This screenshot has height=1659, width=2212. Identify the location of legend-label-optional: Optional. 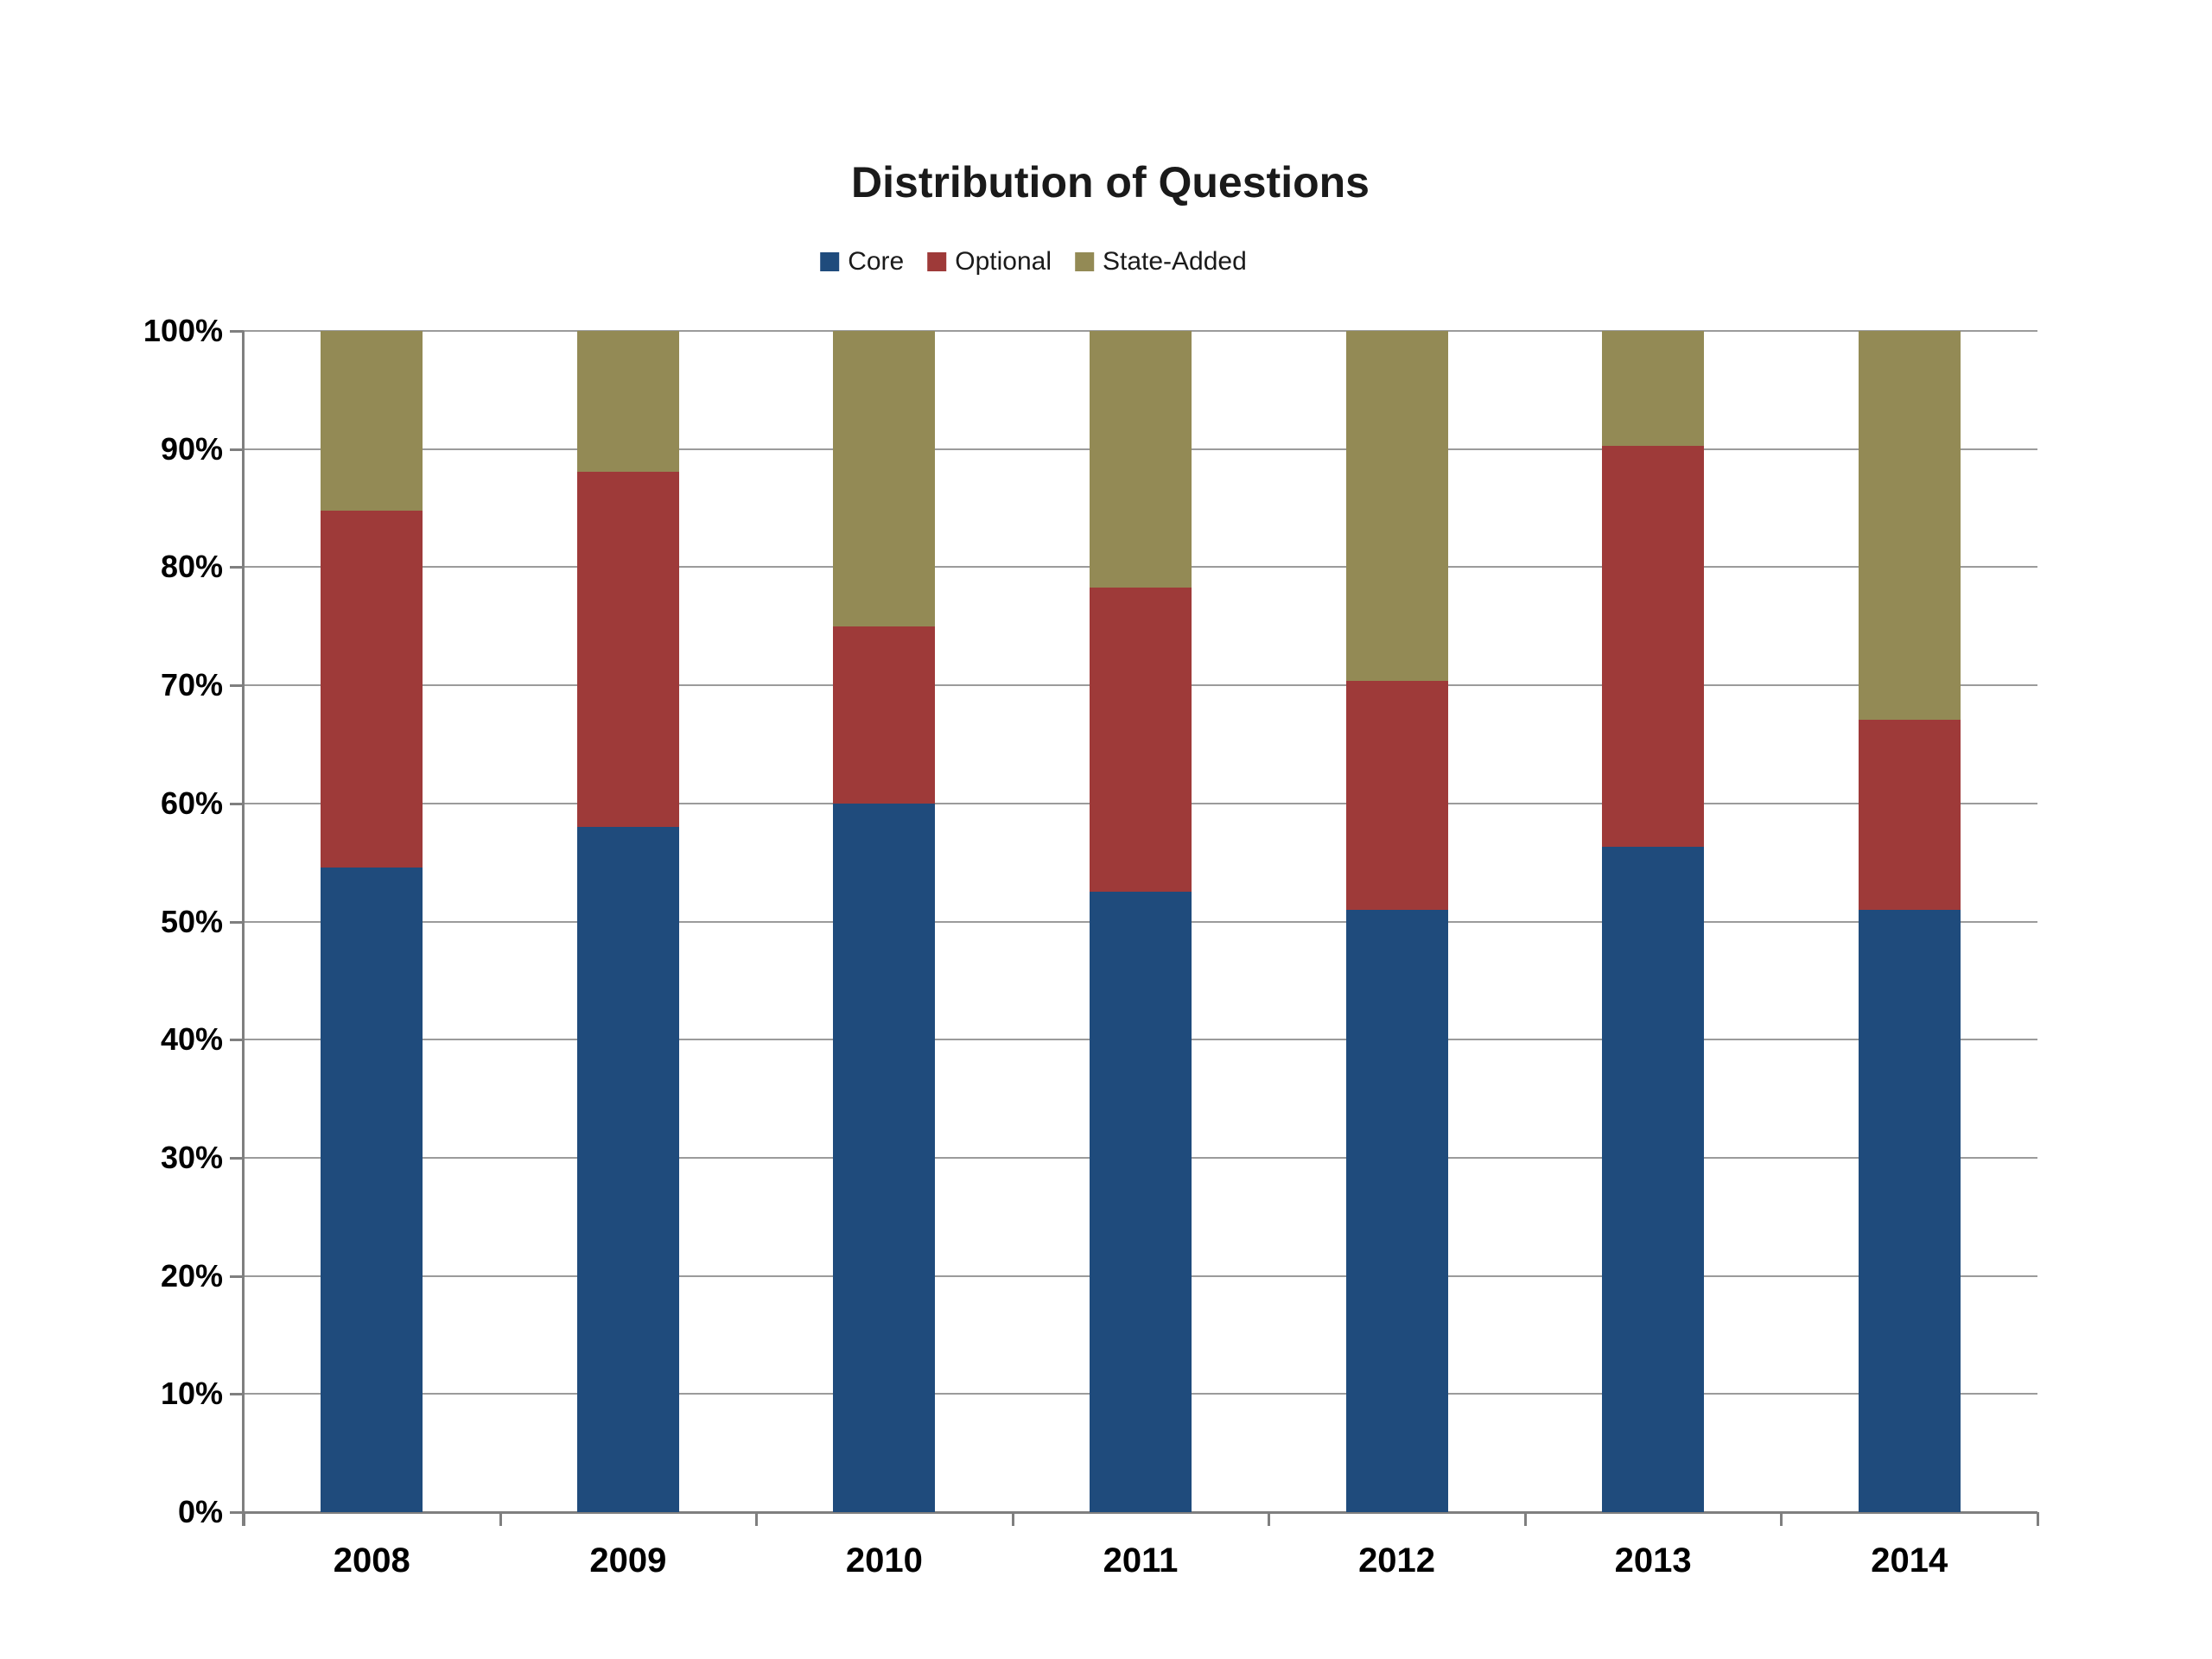
(1003, 261).